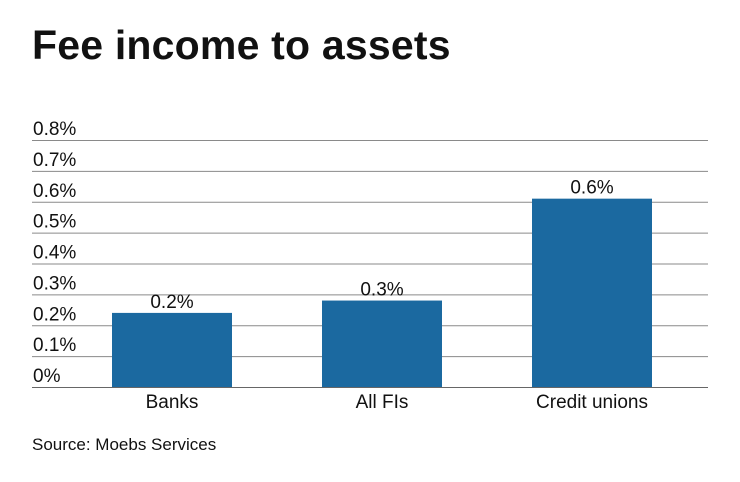 The height and width of the screenshot is (482, 740). I want to click on x-category-label: Banks, so click(172, 402).